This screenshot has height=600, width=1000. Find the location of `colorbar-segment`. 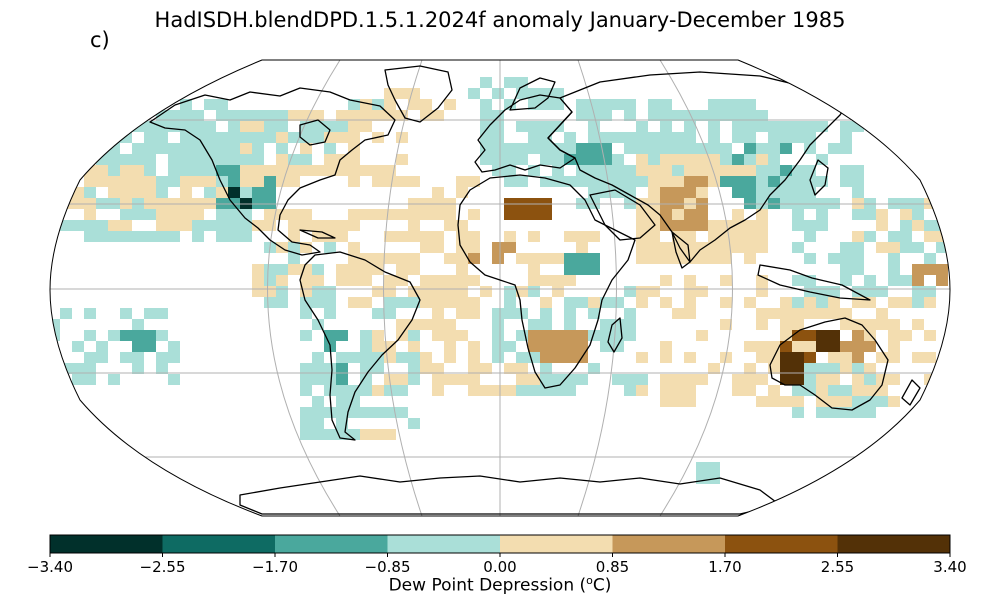

colorbar-segment is located at coordinates (669, 544).